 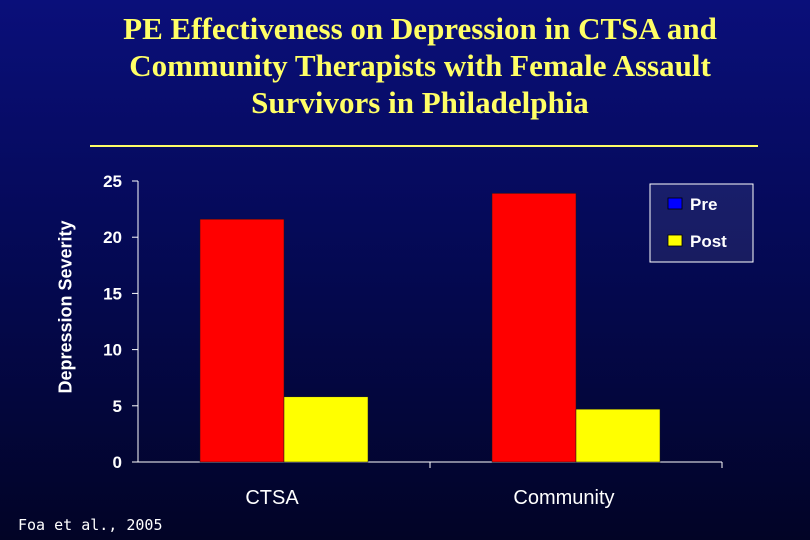 What do you see at coordinates (112, 293) in the screenshot?
I see `y-tick-label-3: 15` at bounding box center [112, 293].